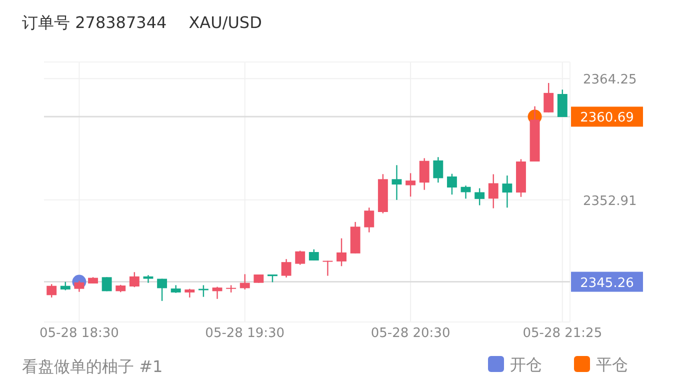 Image resolution: width=682 pixels, height=387 pixels. What do you see at coordinates (92, 366) in the screenshot?
I see `text: 看盘做单的柚子 #1` at bounding box center [92, 366].